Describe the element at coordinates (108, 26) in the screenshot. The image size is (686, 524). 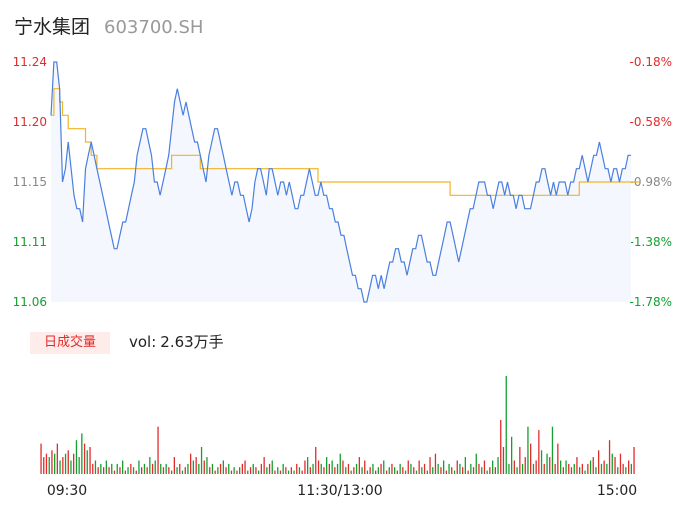
I see `stock-header: 宁水集团 603700.SH` at that location.